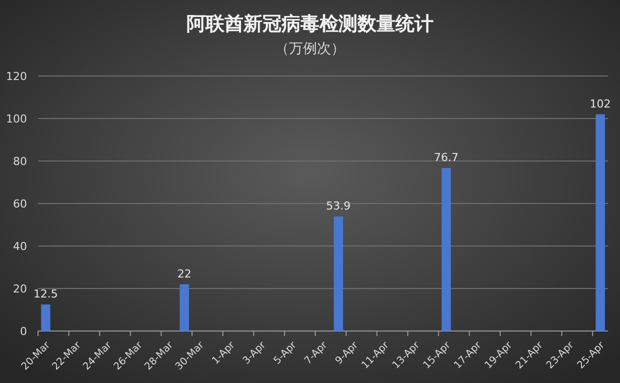 Image resolution: width=620 pixels, height=383 pixels. I want to click on y-tick-label: 120, so click(16, 76).